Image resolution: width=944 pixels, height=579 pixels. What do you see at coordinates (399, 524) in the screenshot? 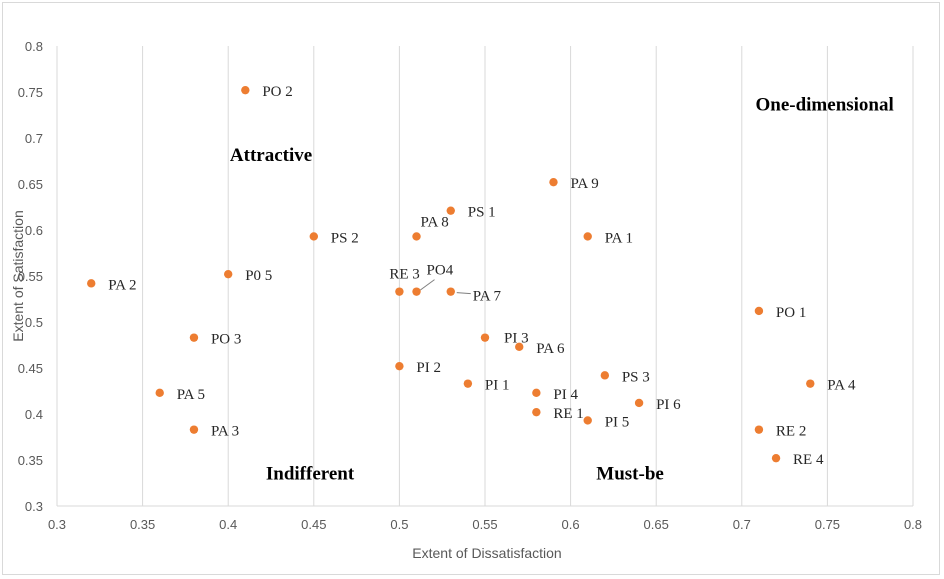
I see `x-tick-label: 0.5` at bounding box center [399, 524].